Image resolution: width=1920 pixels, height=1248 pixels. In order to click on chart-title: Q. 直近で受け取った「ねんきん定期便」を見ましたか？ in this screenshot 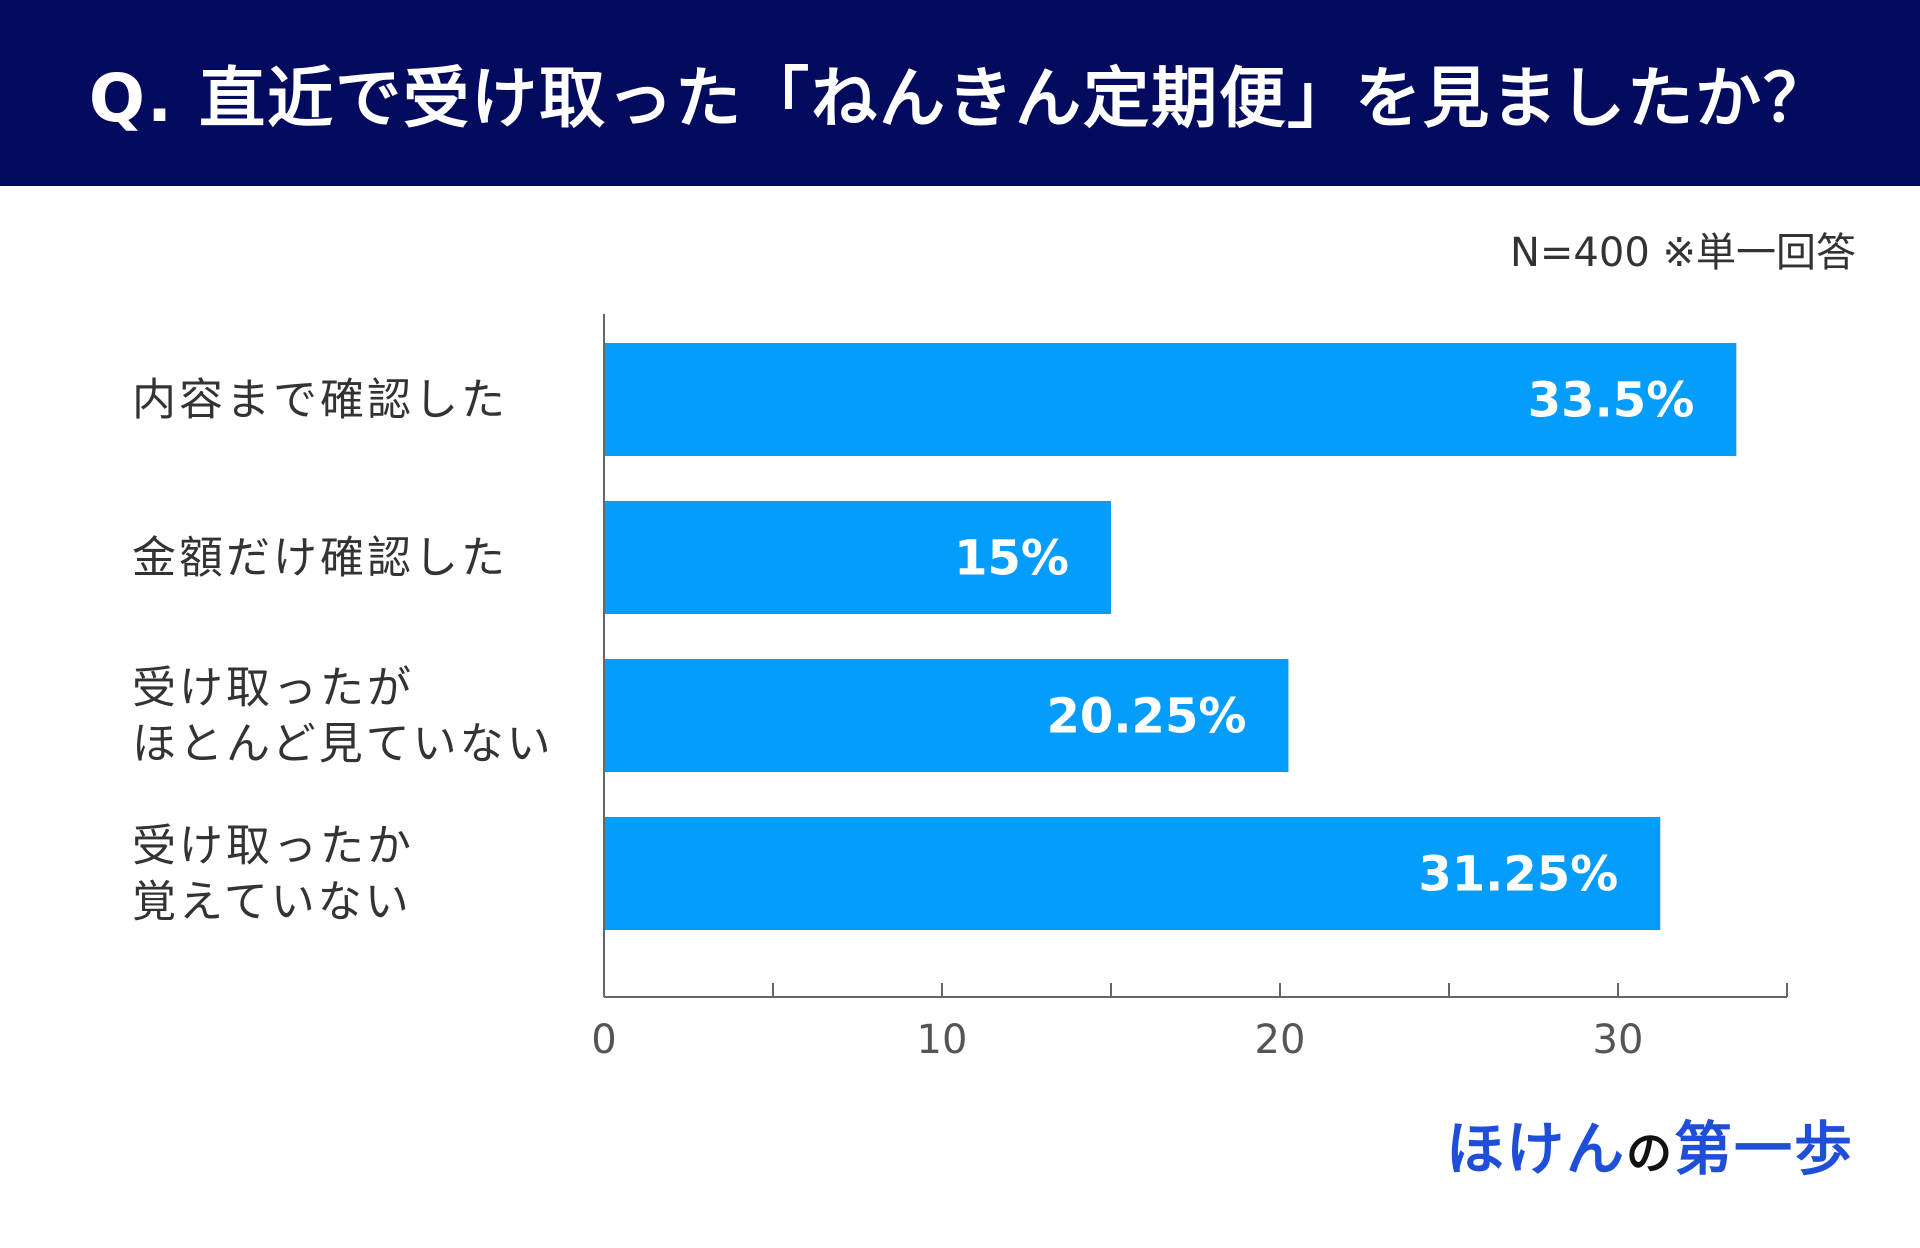, I will do `click(960, 98)`.